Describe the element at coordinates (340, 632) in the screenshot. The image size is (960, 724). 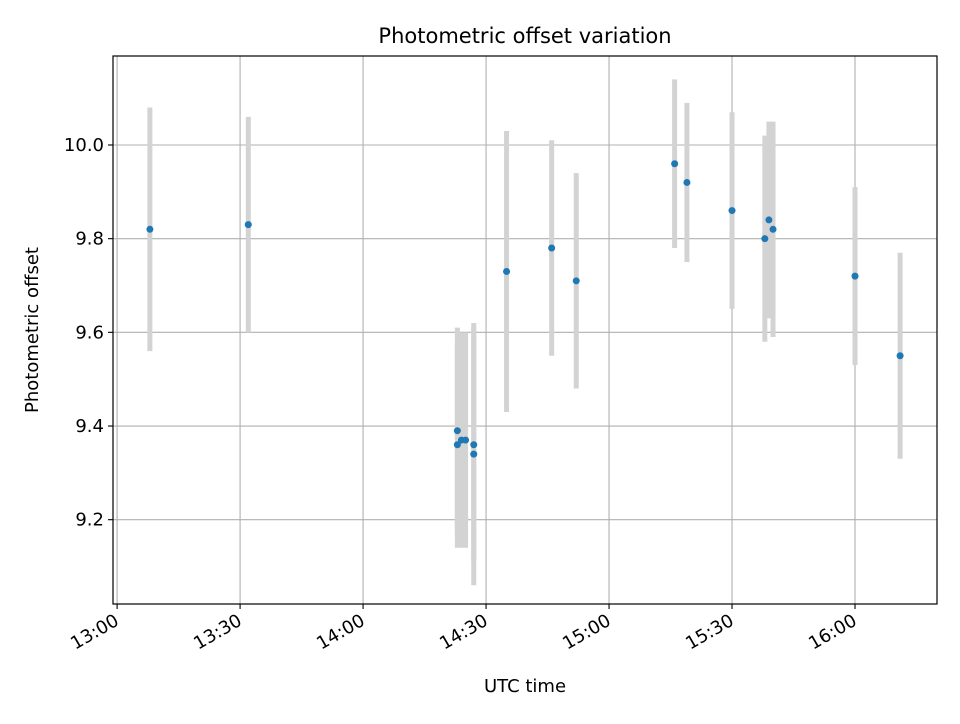
I see `x-tick-label: 14:00` at that location.